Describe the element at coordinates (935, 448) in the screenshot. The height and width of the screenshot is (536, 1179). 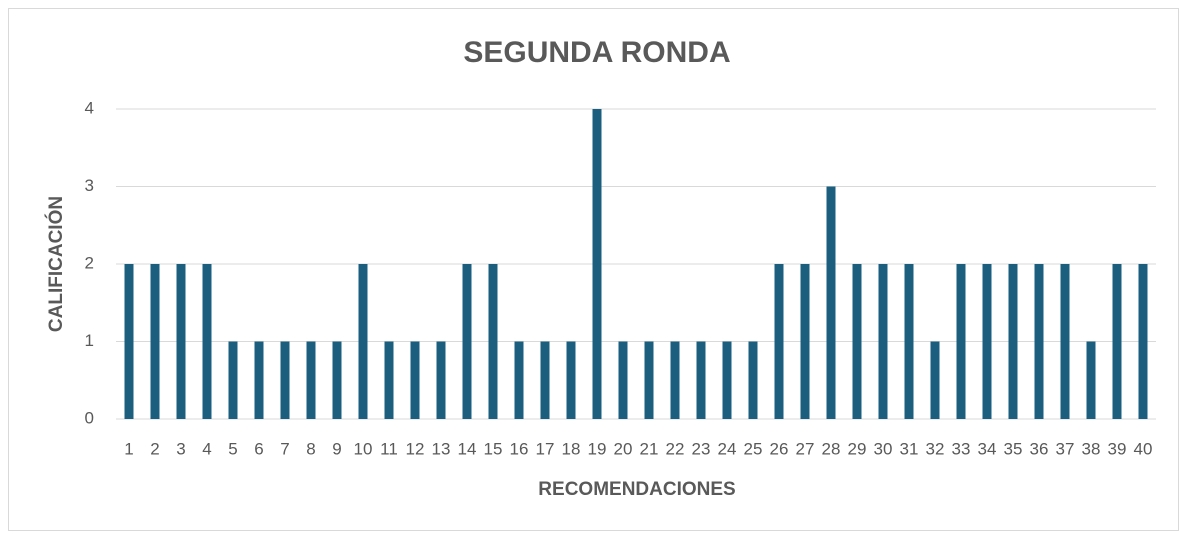
I see `x-tick-label: 32` at that location.